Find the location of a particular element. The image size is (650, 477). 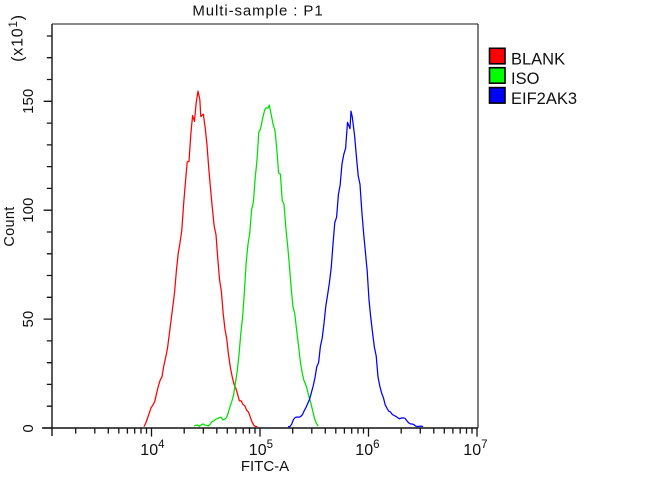

svg-text: Multi-sample : P1 is located at coordinates (257, 11).